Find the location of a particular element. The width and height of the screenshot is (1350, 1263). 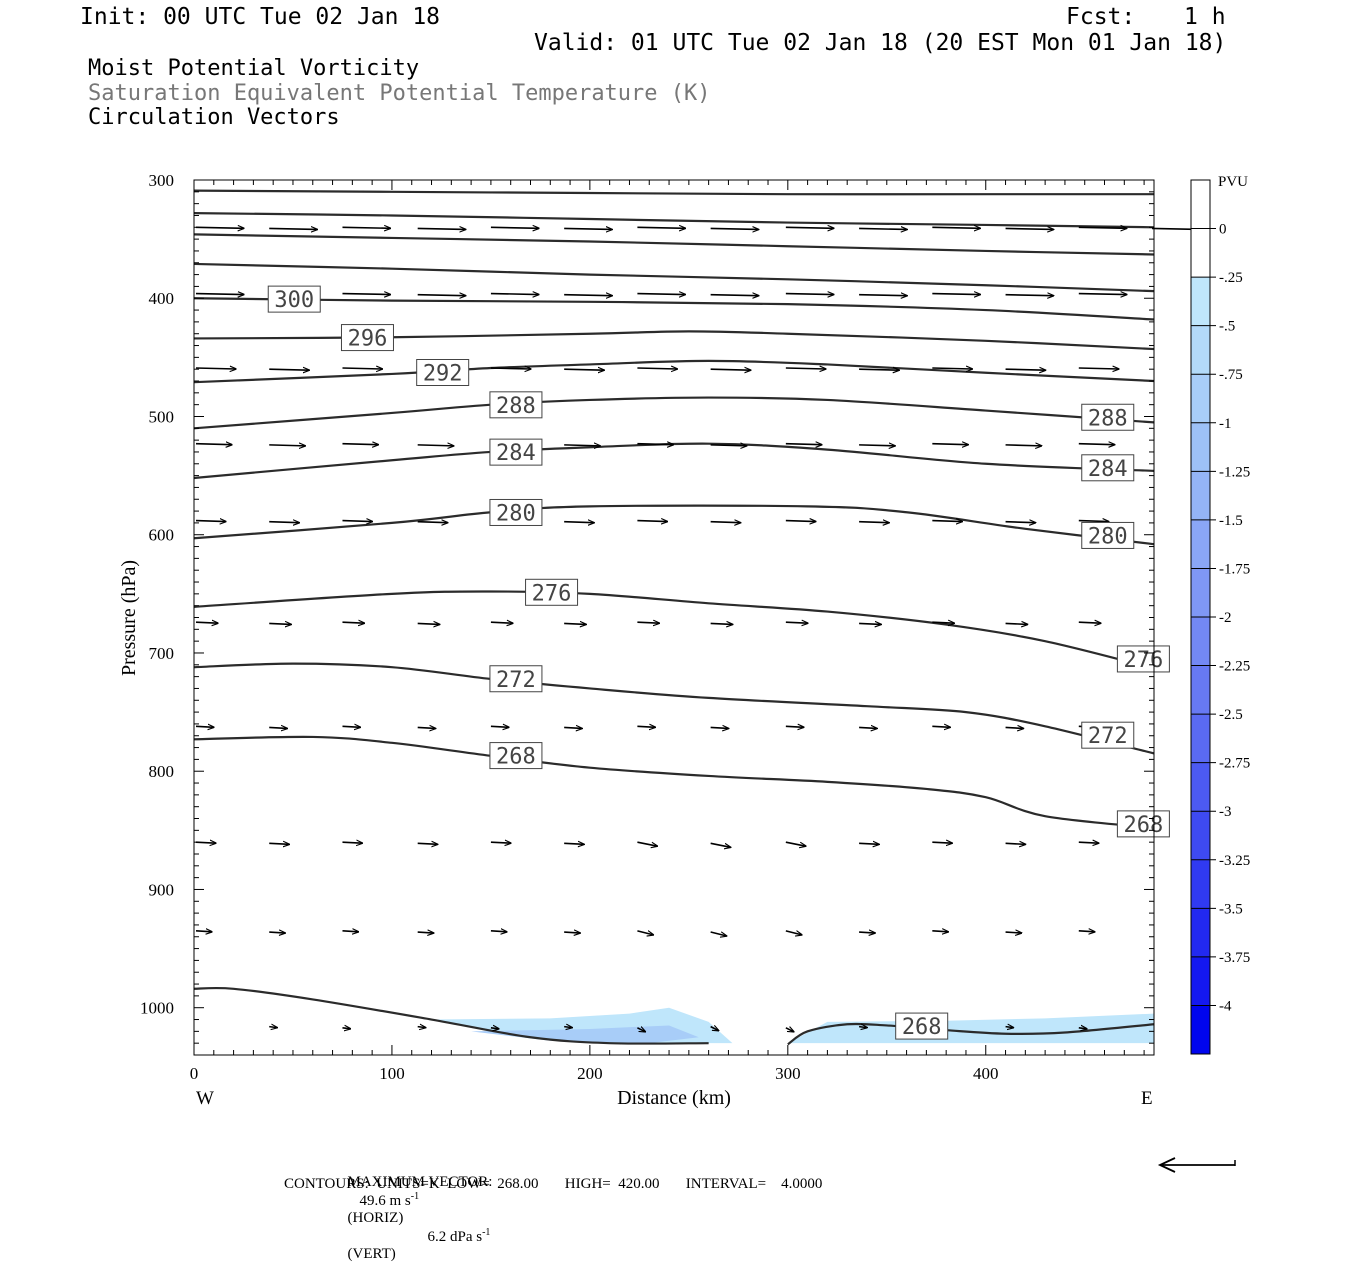

horiz-value: 49.6 m s-1 is located at coordinates (389, 1200).